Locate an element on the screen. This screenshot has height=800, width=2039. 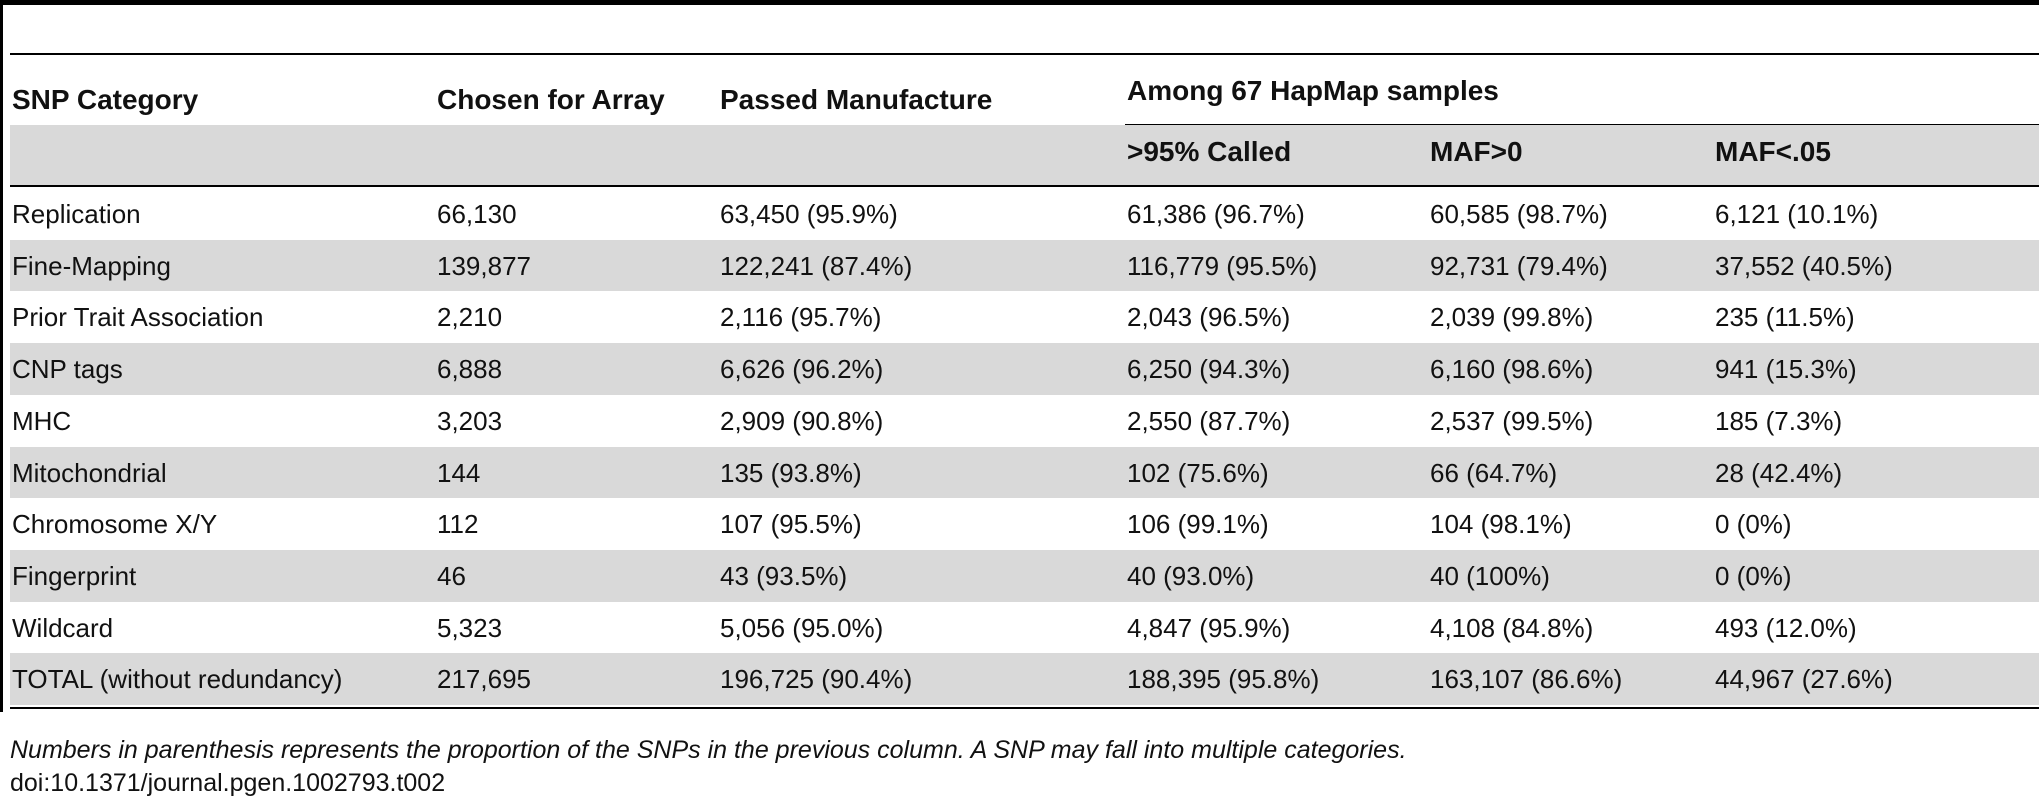
cell-called: 116,779 (95.5%) is located at coordinates (1222, 265).